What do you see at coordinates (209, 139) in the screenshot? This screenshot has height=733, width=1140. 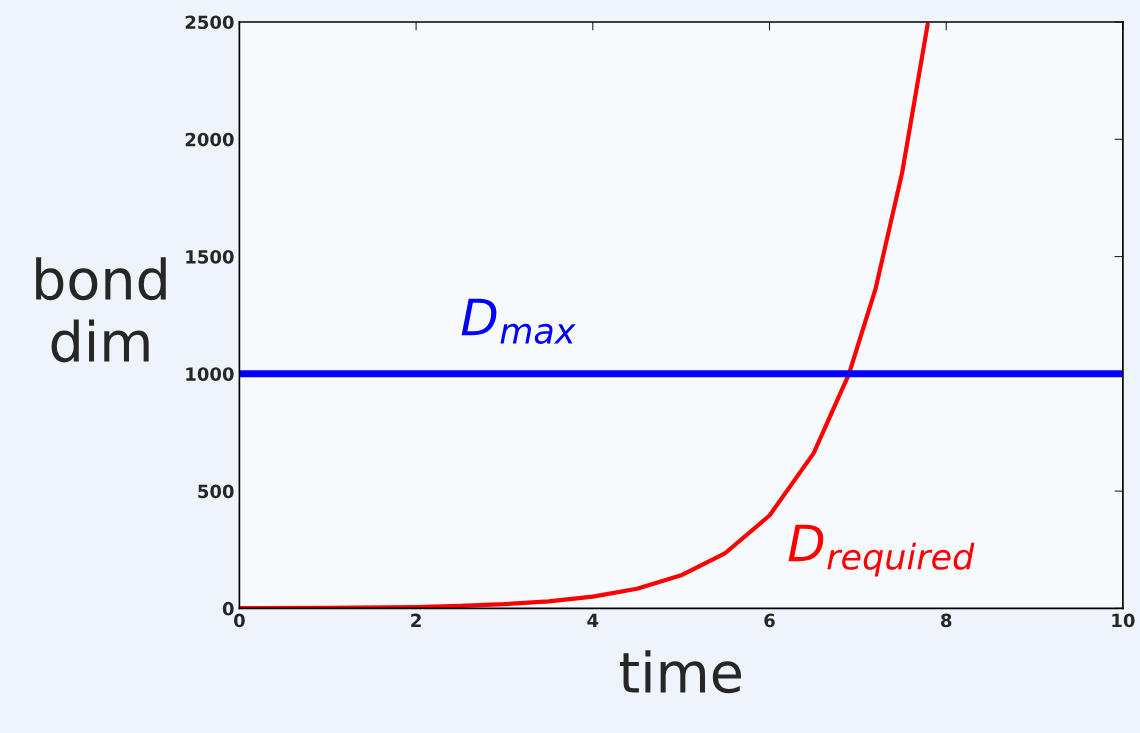 I see `y-tick-label: 2000` at bounding box center [209, 139].